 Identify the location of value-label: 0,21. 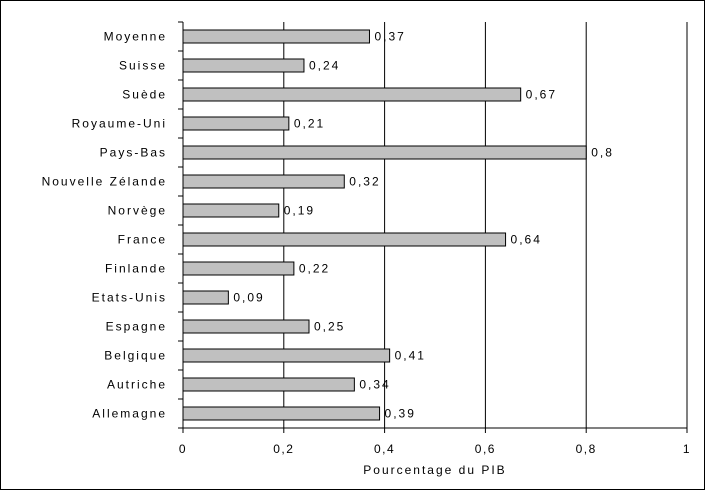
(309, 124).